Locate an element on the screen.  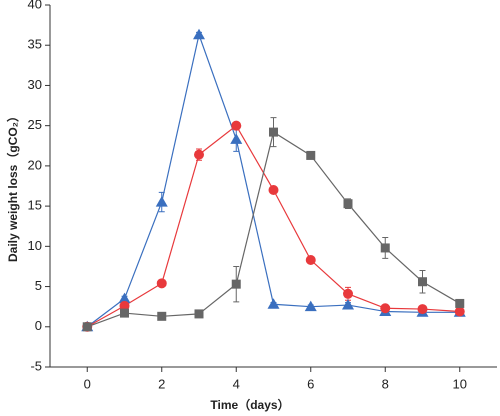
x-tick-label: 2 is located at coordinates (161, 383).